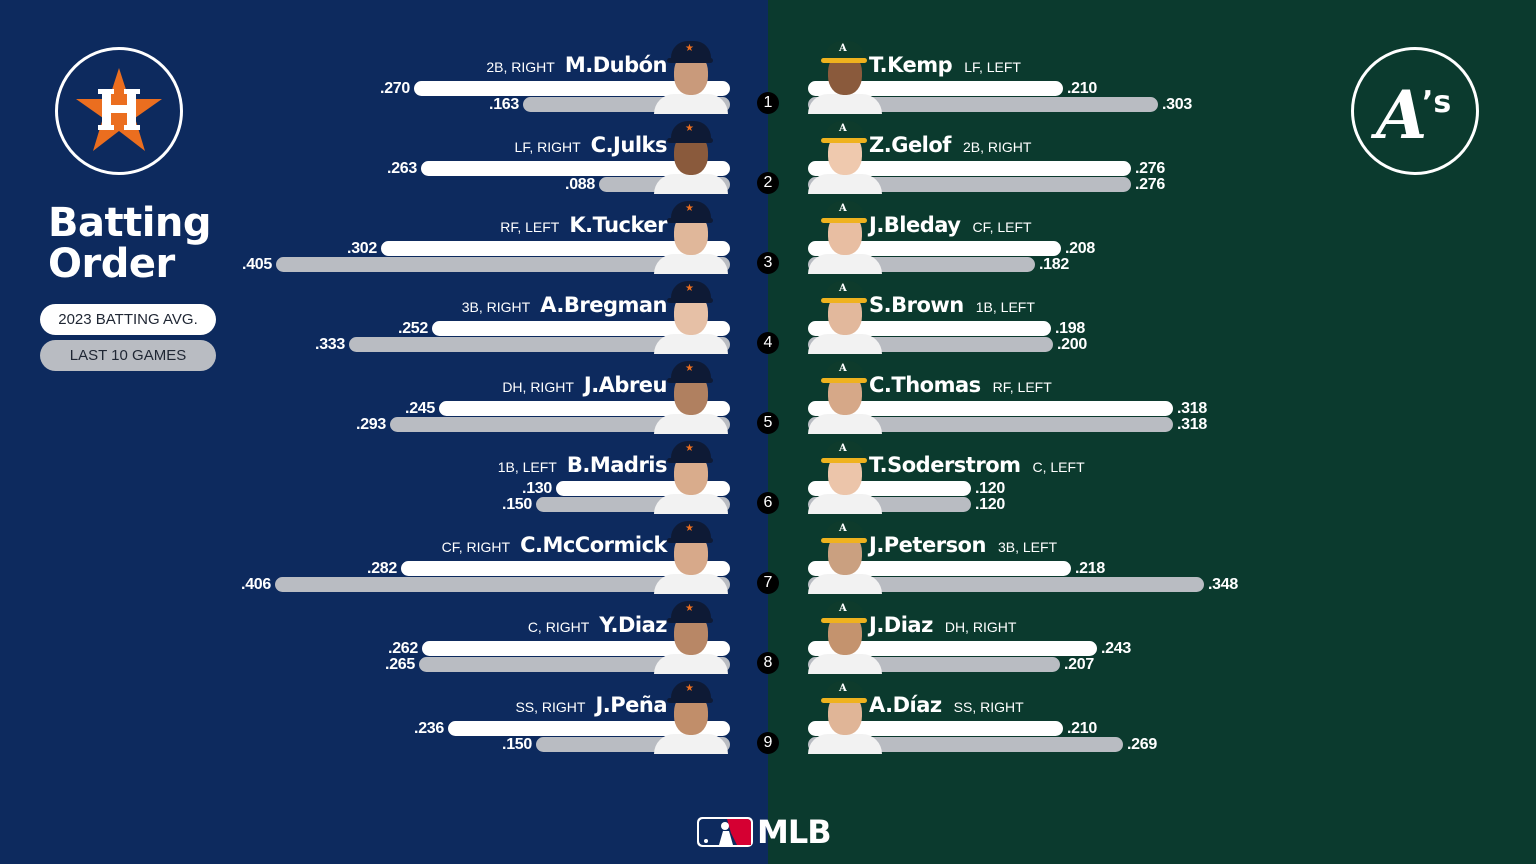  Describe the element at coordinates (911, 65) in the screenshot. I see `athletics-player-name: T.Kemp` at that location.